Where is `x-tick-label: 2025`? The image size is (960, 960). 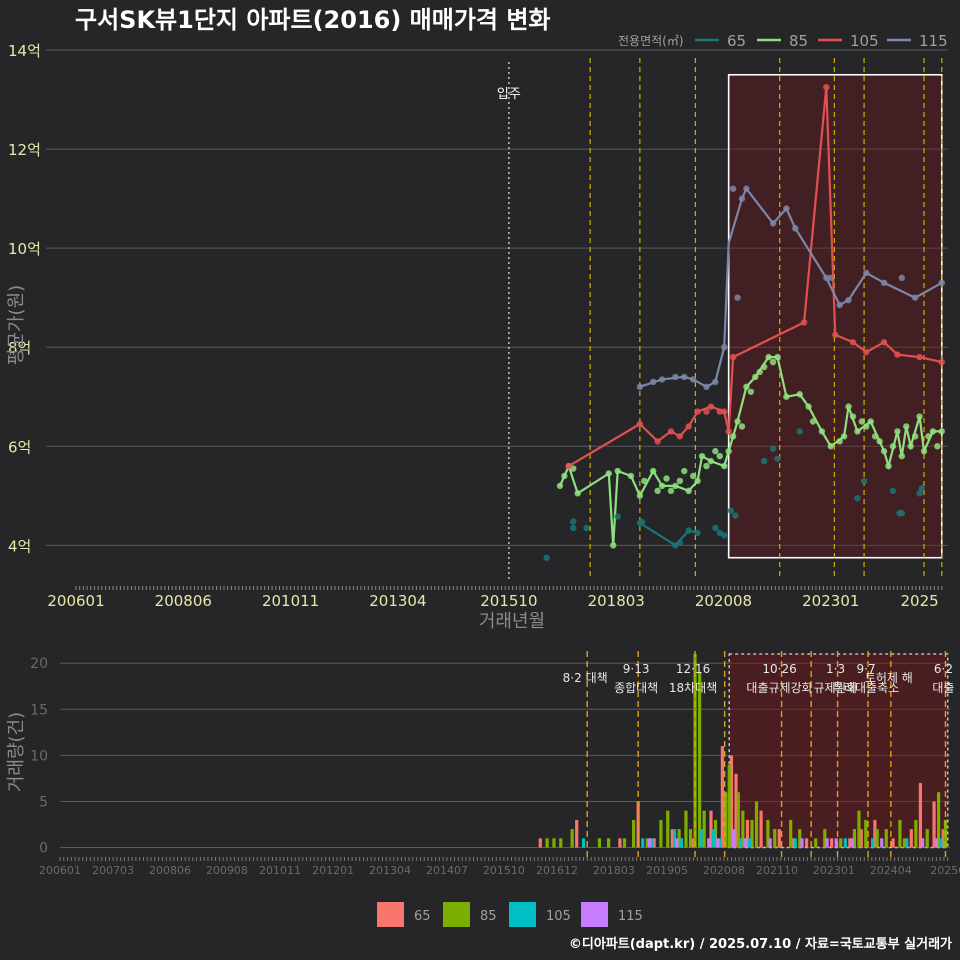 x-tick-label: 2025 is located at coordinates (919, 601).